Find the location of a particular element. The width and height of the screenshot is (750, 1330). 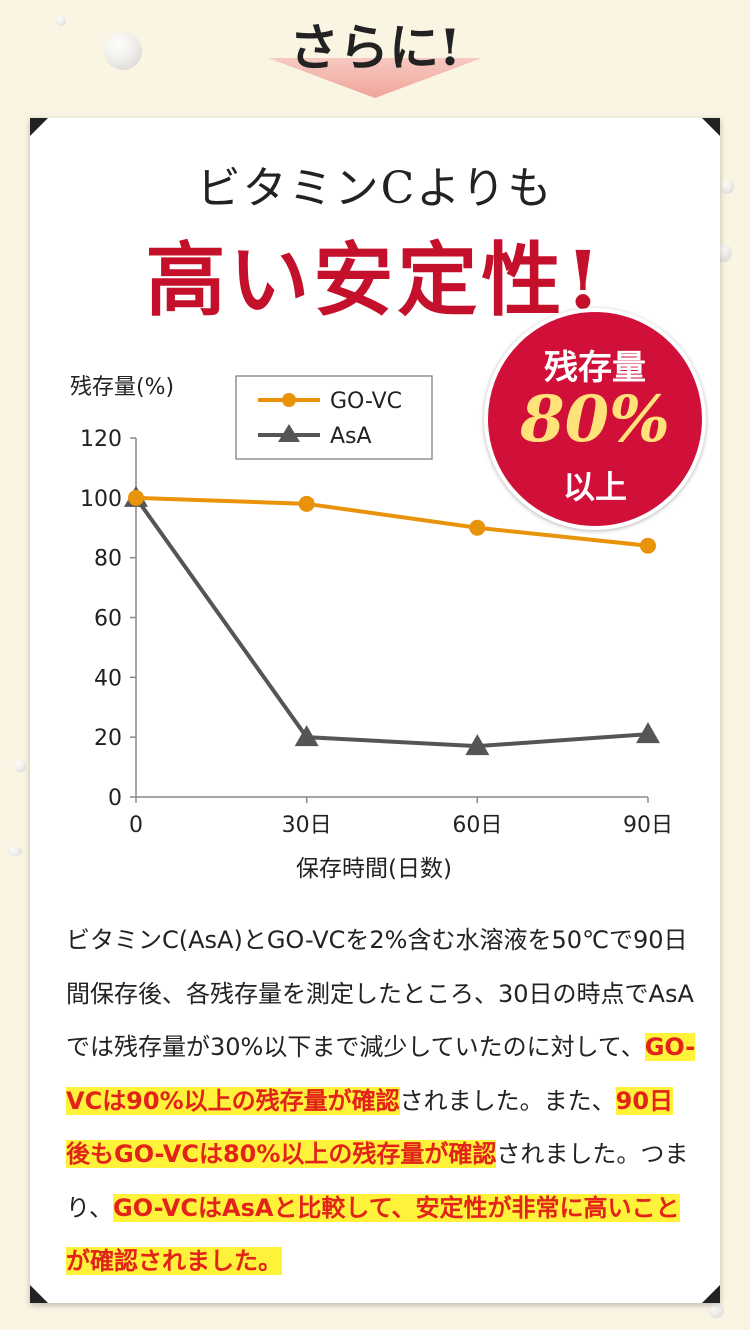

legend-label-asa: AsA is located at coordinates (351, 436).